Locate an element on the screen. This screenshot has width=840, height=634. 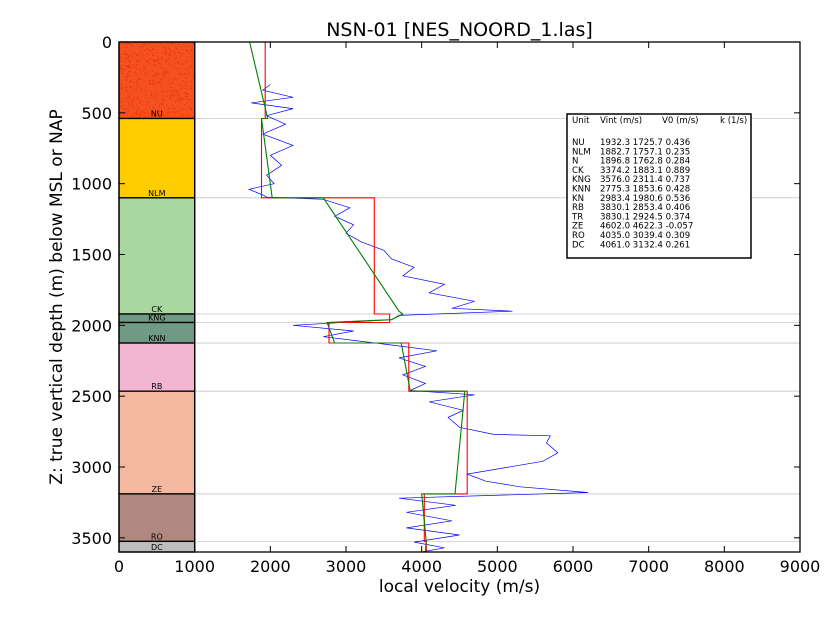
legend-row-values: 3830.1 2853.4 0.406 is located at coordinates (645, 208).